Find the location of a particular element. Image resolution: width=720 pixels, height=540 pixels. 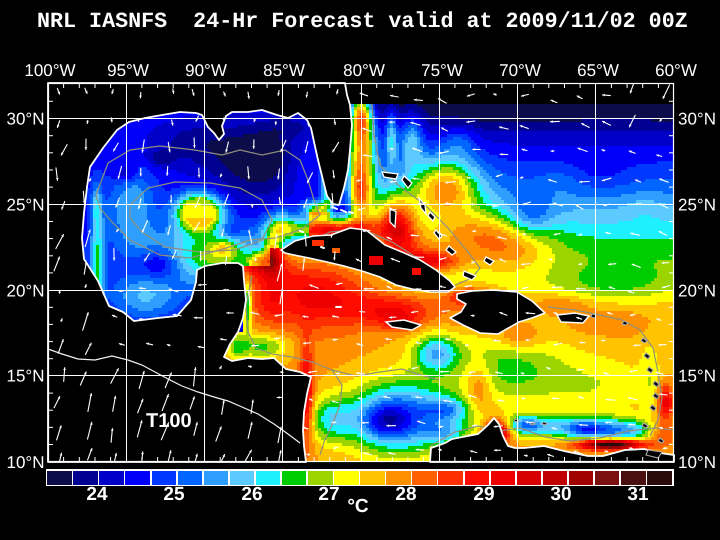

svg-text: 85°W is located at coordinates (284, 70).